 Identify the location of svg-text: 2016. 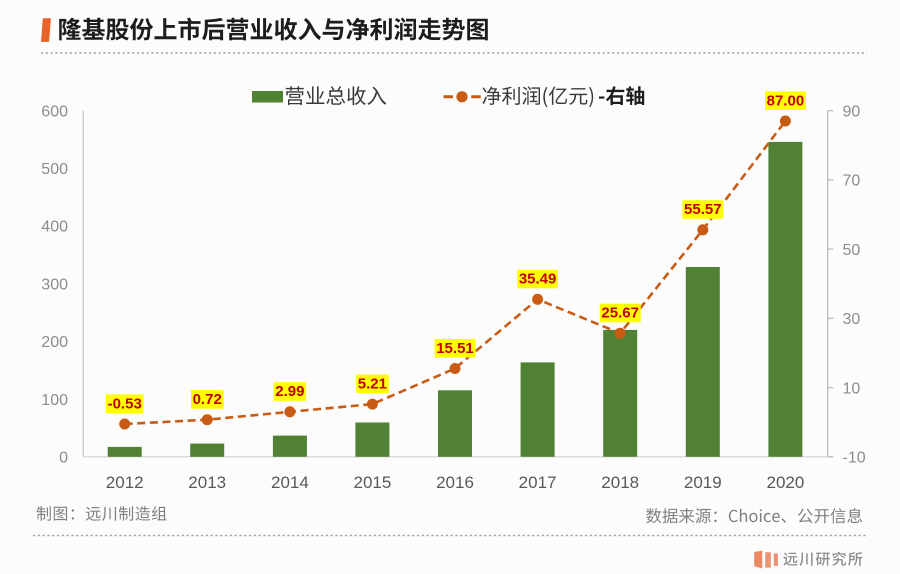
(455, 482).